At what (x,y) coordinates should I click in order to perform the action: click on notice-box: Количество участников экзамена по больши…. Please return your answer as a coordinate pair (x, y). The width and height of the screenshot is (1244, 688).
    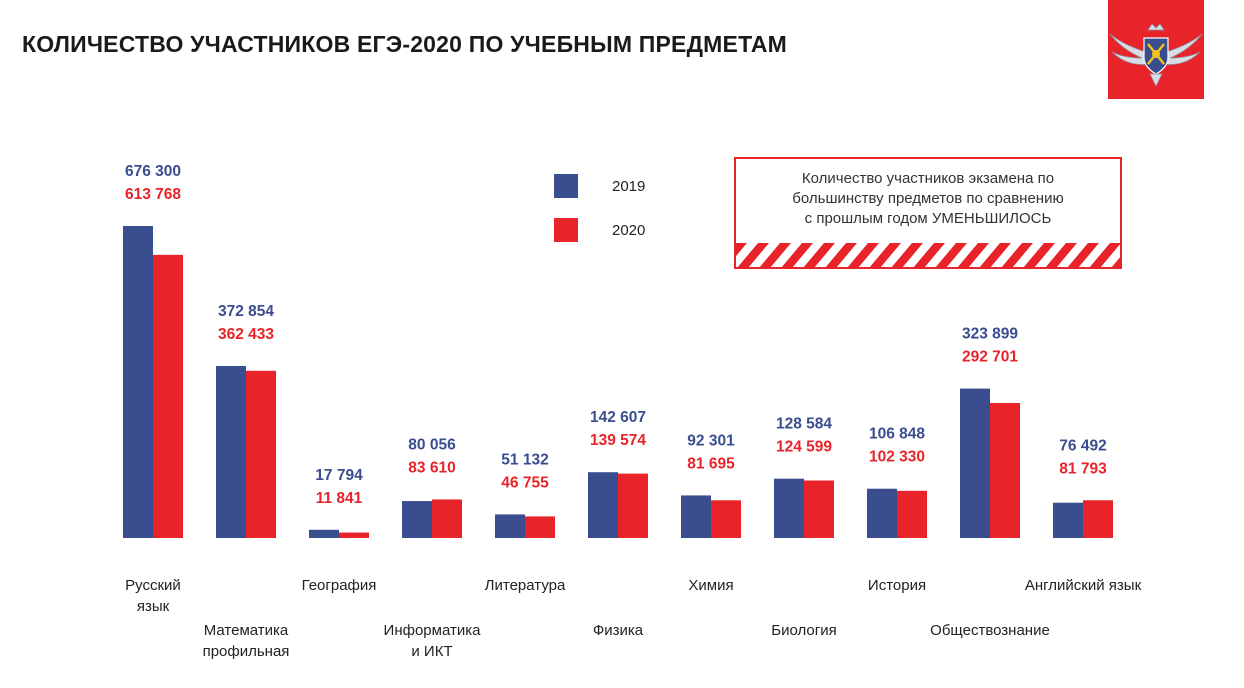
    Looking at the image, I should click on (928, 213).